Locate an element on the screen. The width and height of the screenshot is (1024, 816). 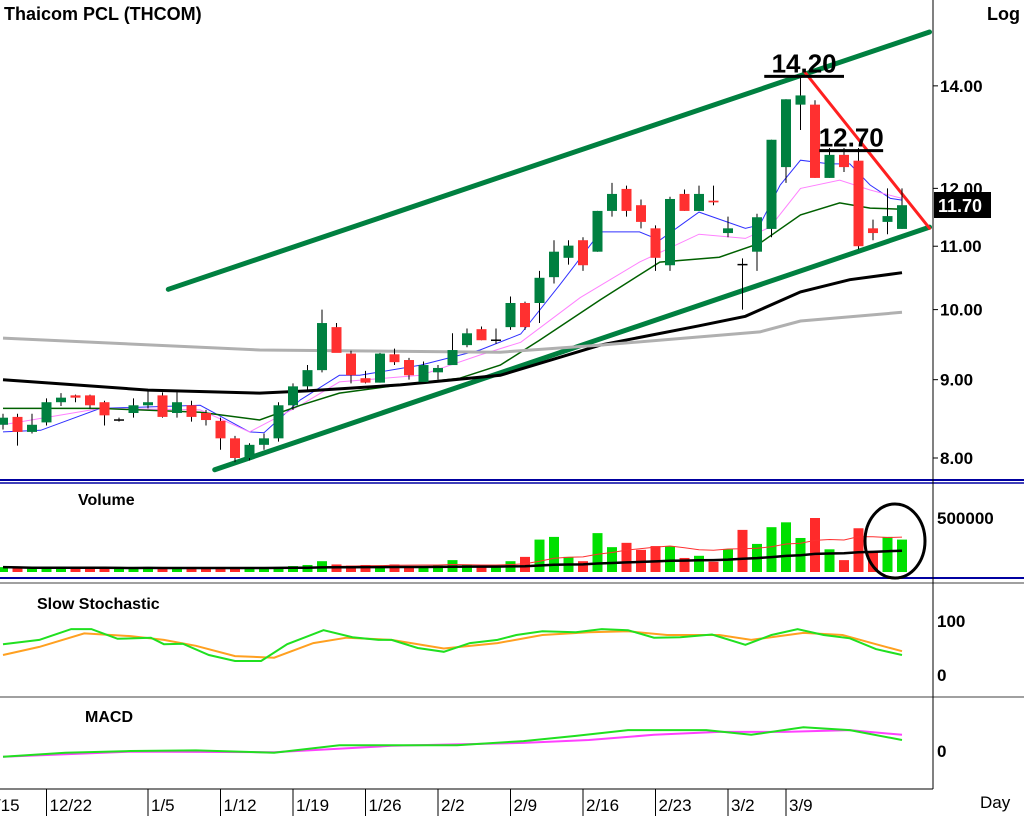
last-price-label: 11.70 is located at coordinates (960, 206).